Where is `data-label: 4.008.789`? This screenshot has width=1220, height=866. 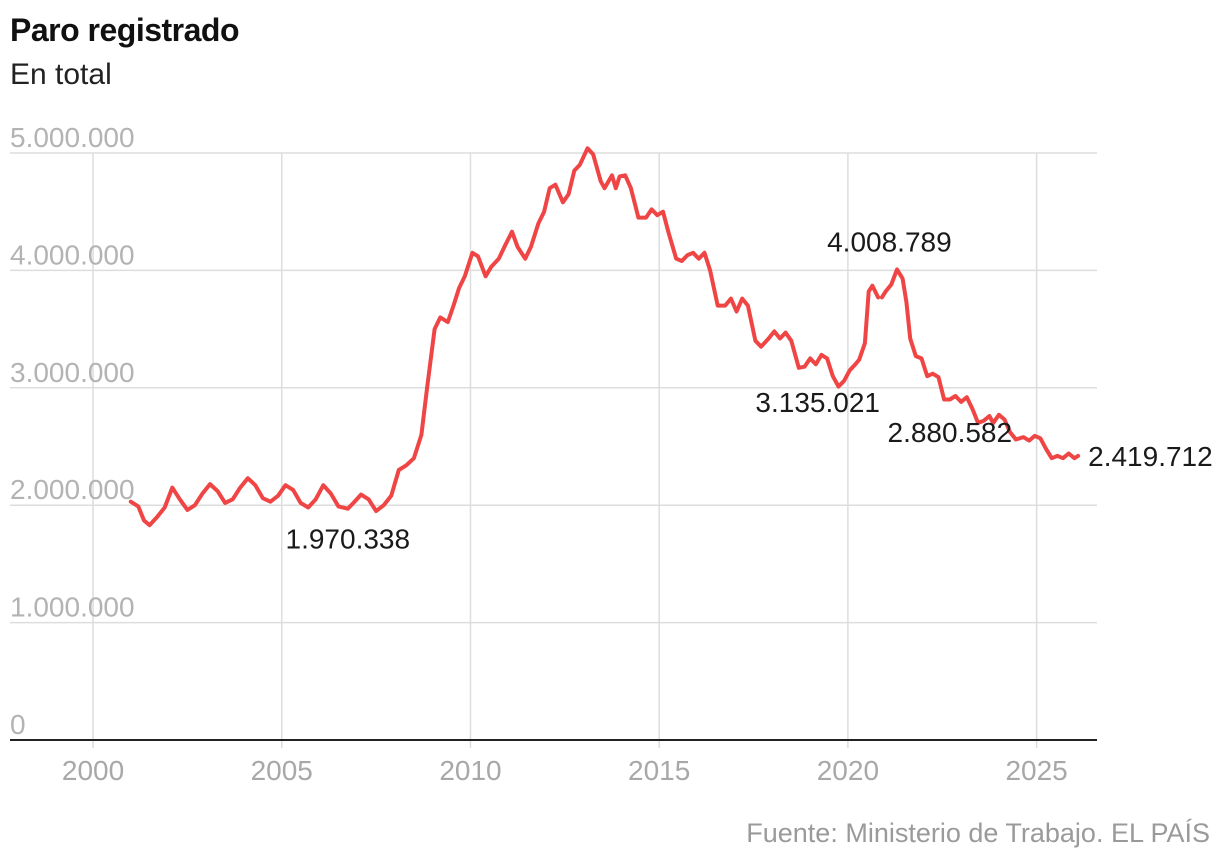
data-label: 4.008.789 is located at coordinates (889, 241).